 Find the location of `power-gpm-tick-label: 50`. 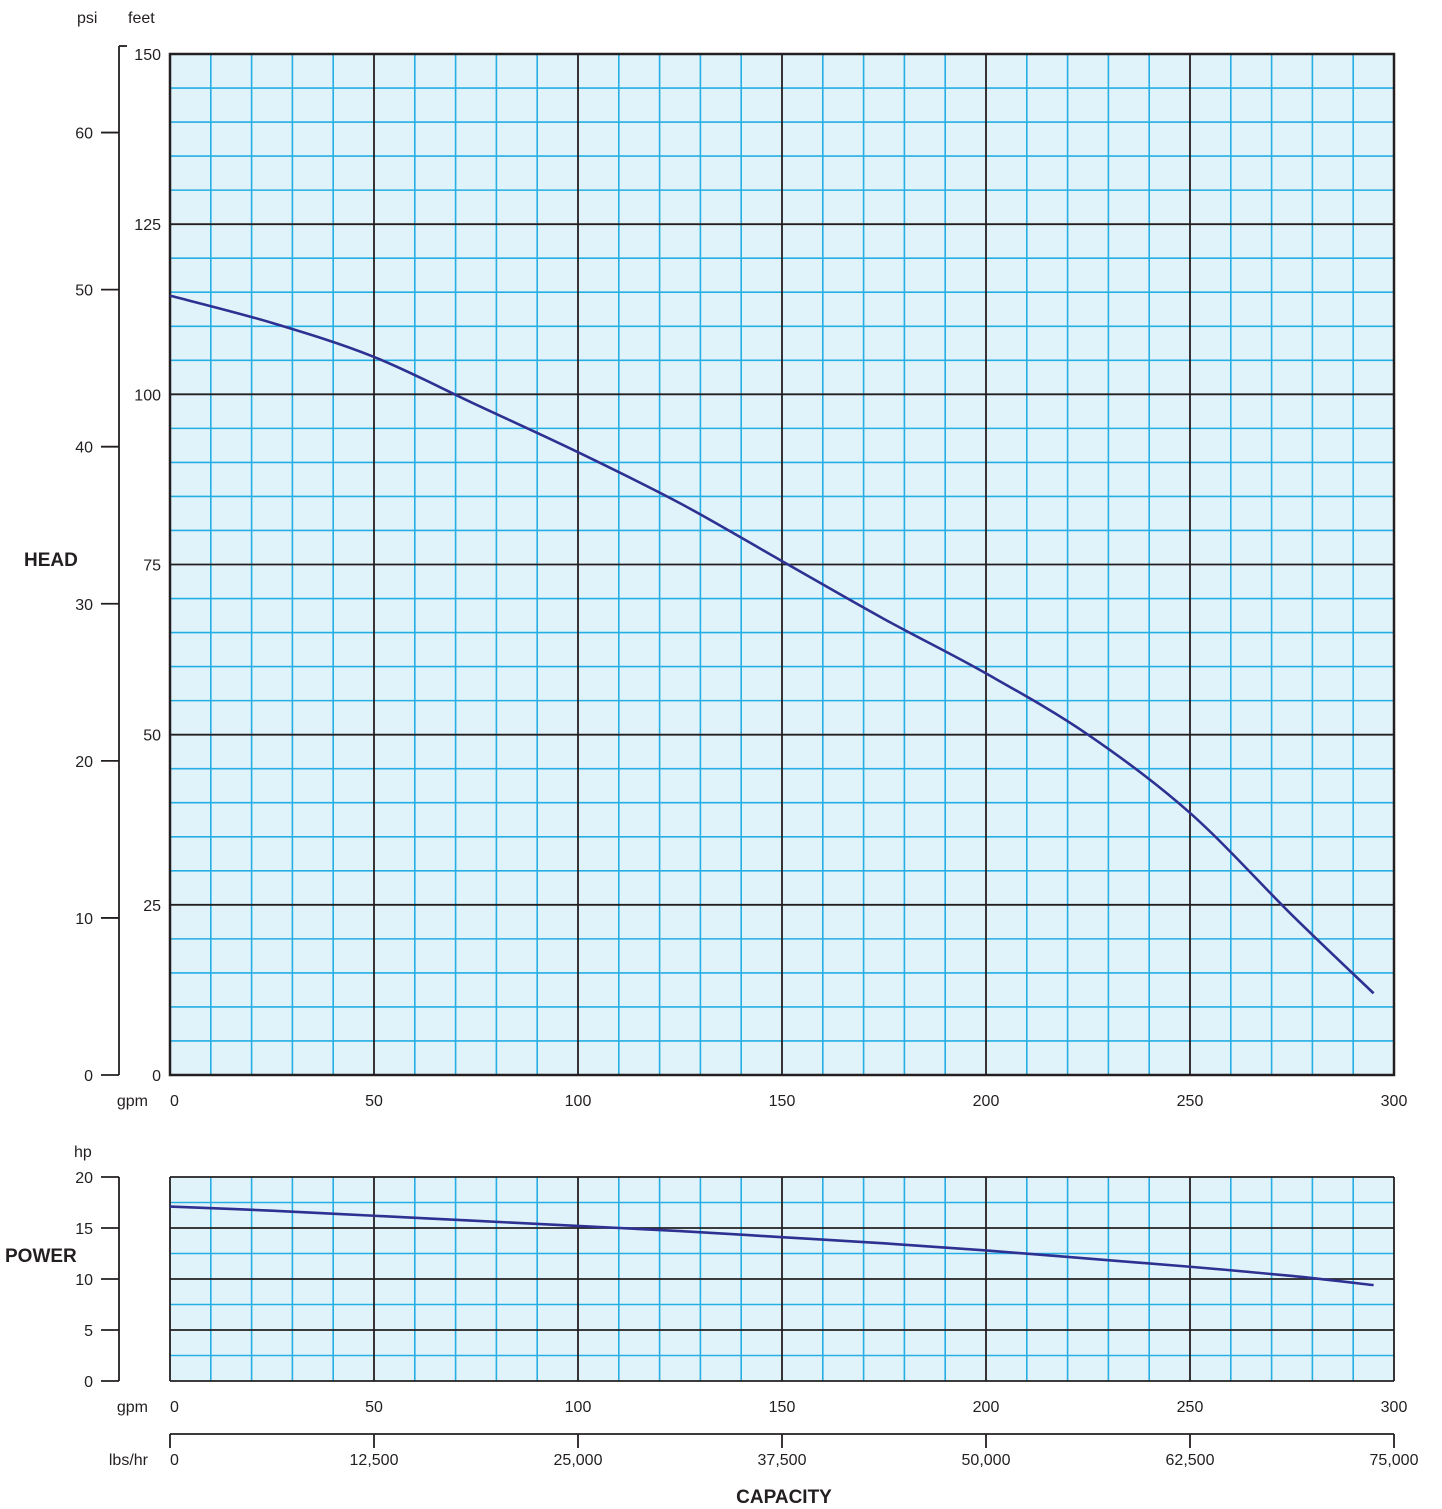

power-gpm-tick-label: 50 is located at coordinates (374, 1407).